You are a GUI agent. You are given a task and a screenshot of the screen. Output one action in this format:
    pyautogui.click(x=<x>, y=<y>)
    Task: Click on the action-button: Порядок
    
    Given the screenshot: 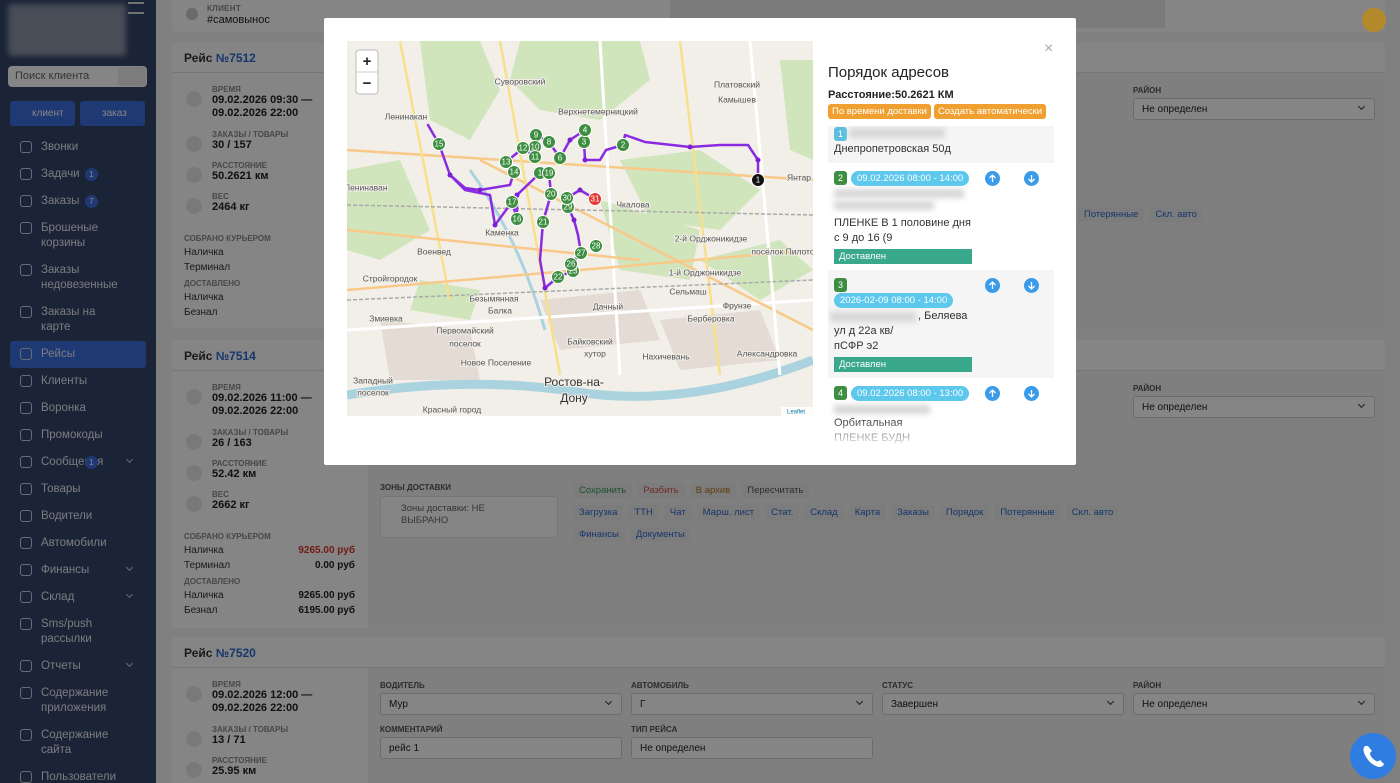 What is the action you would take?
    pyautogui.click(x=964, y=512)
    